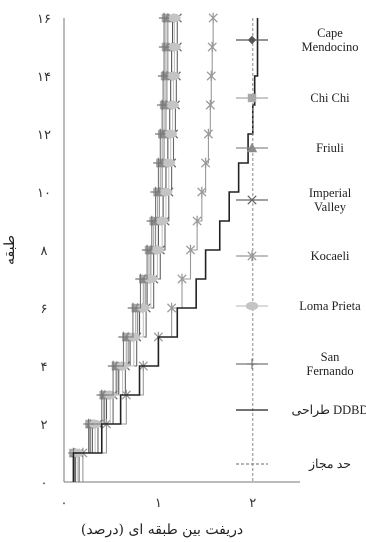 This screenshot has width=366, height=542. Describe the element at coordinates (331, 357) in the screenshot. I see `legend-label-line: San` at that location.